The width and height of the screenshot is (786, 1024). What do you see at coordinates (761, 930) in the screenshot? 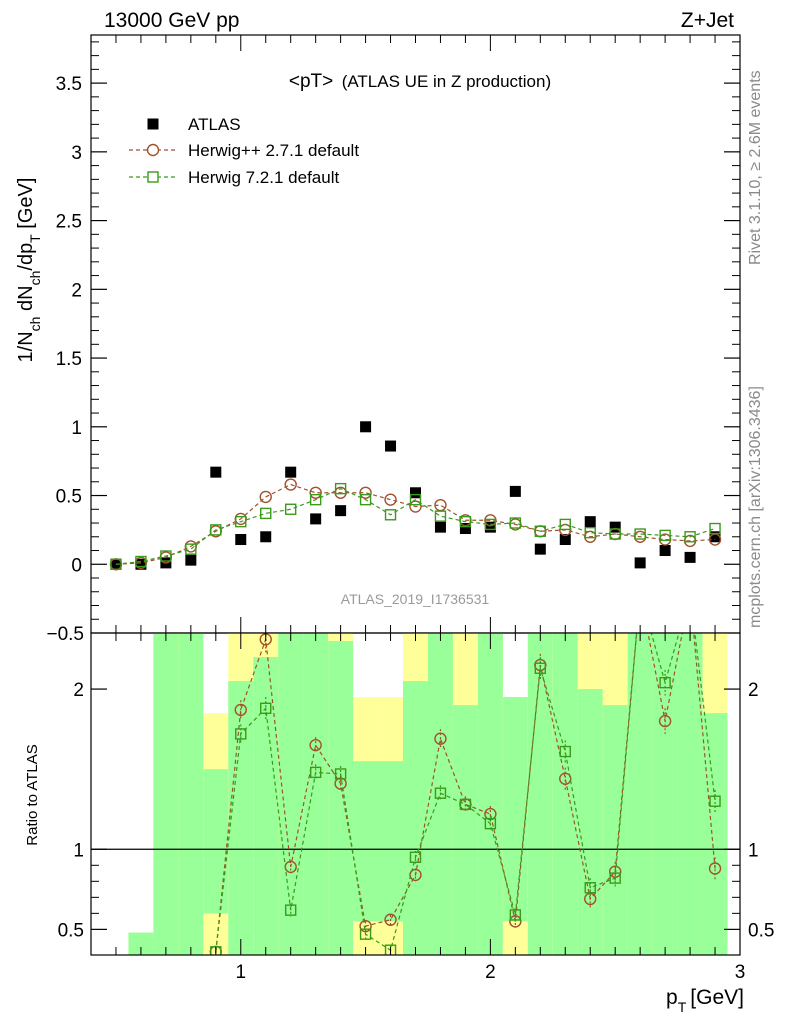
I see `ratio-y-tick-label-right: 0.5` at bounding box center [761, 930].